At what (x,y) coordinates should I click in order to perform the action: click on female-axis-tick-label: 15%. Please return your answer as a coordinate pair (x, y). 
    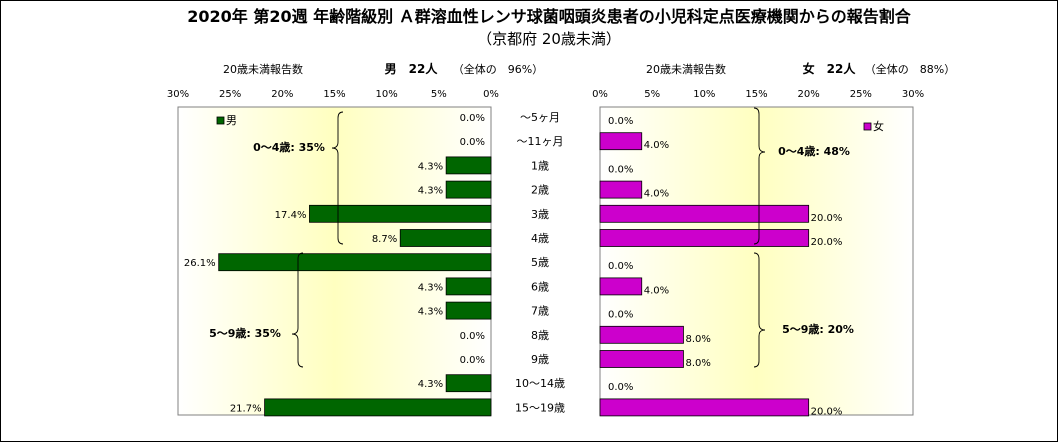
    Looking at the image, I should click on (756, 94).